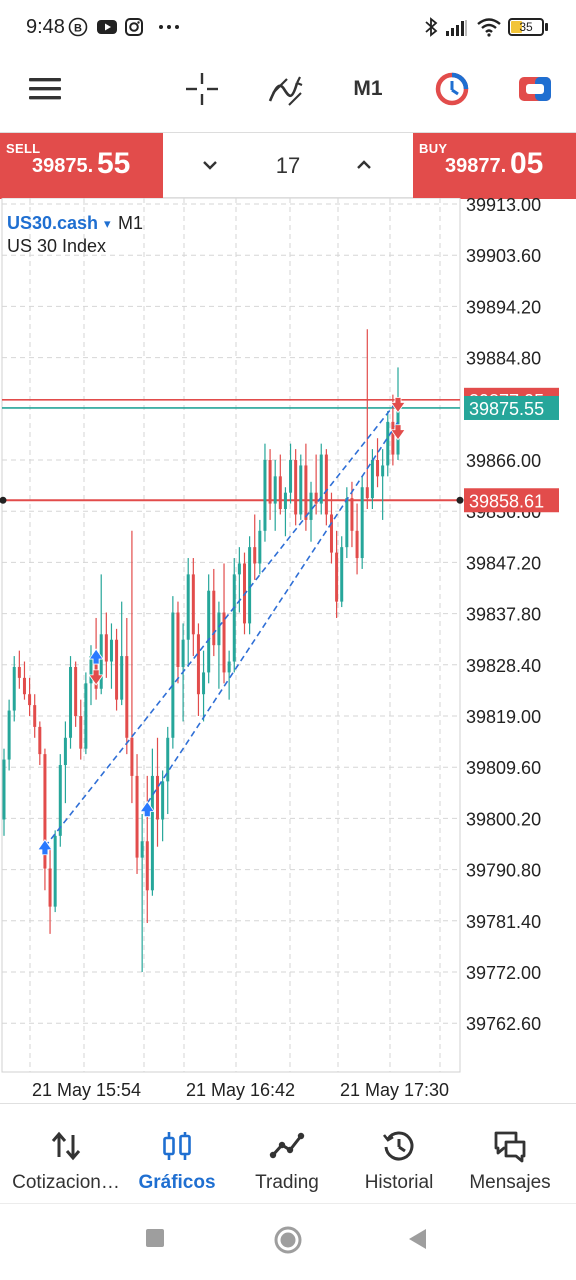 The image size is (576, 1280). I want to click on timeframe-label: M1, so click(368, 88).